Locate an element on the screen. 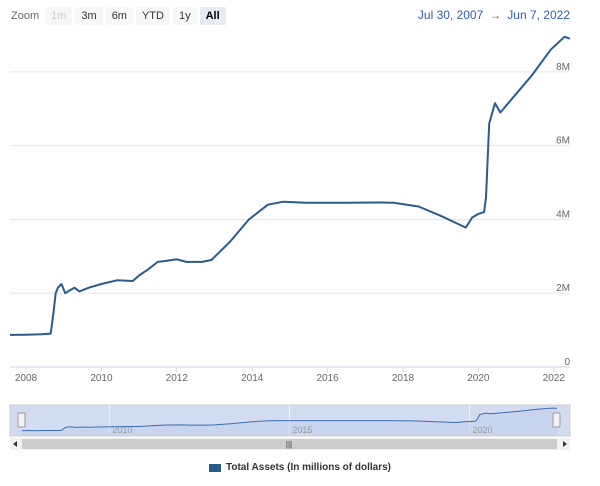 This screenshot has width=600, height=486. y-axis-labels: 0 2M 4M 6M 8M is located at coordinates (563, 215).